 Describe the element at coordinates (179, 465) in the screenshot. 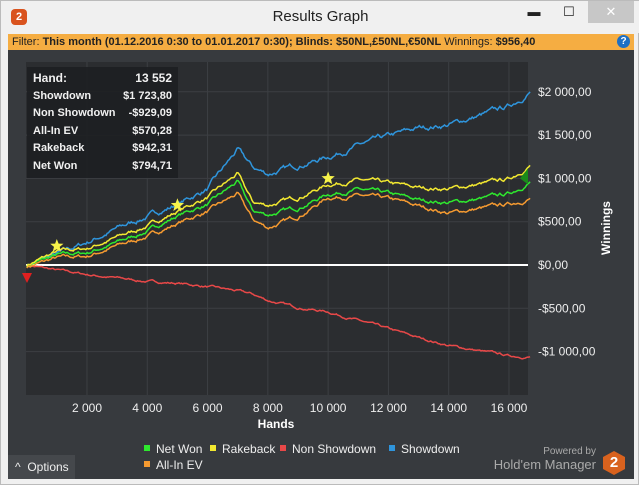

I see `legend-label: All-In EV` at that location.